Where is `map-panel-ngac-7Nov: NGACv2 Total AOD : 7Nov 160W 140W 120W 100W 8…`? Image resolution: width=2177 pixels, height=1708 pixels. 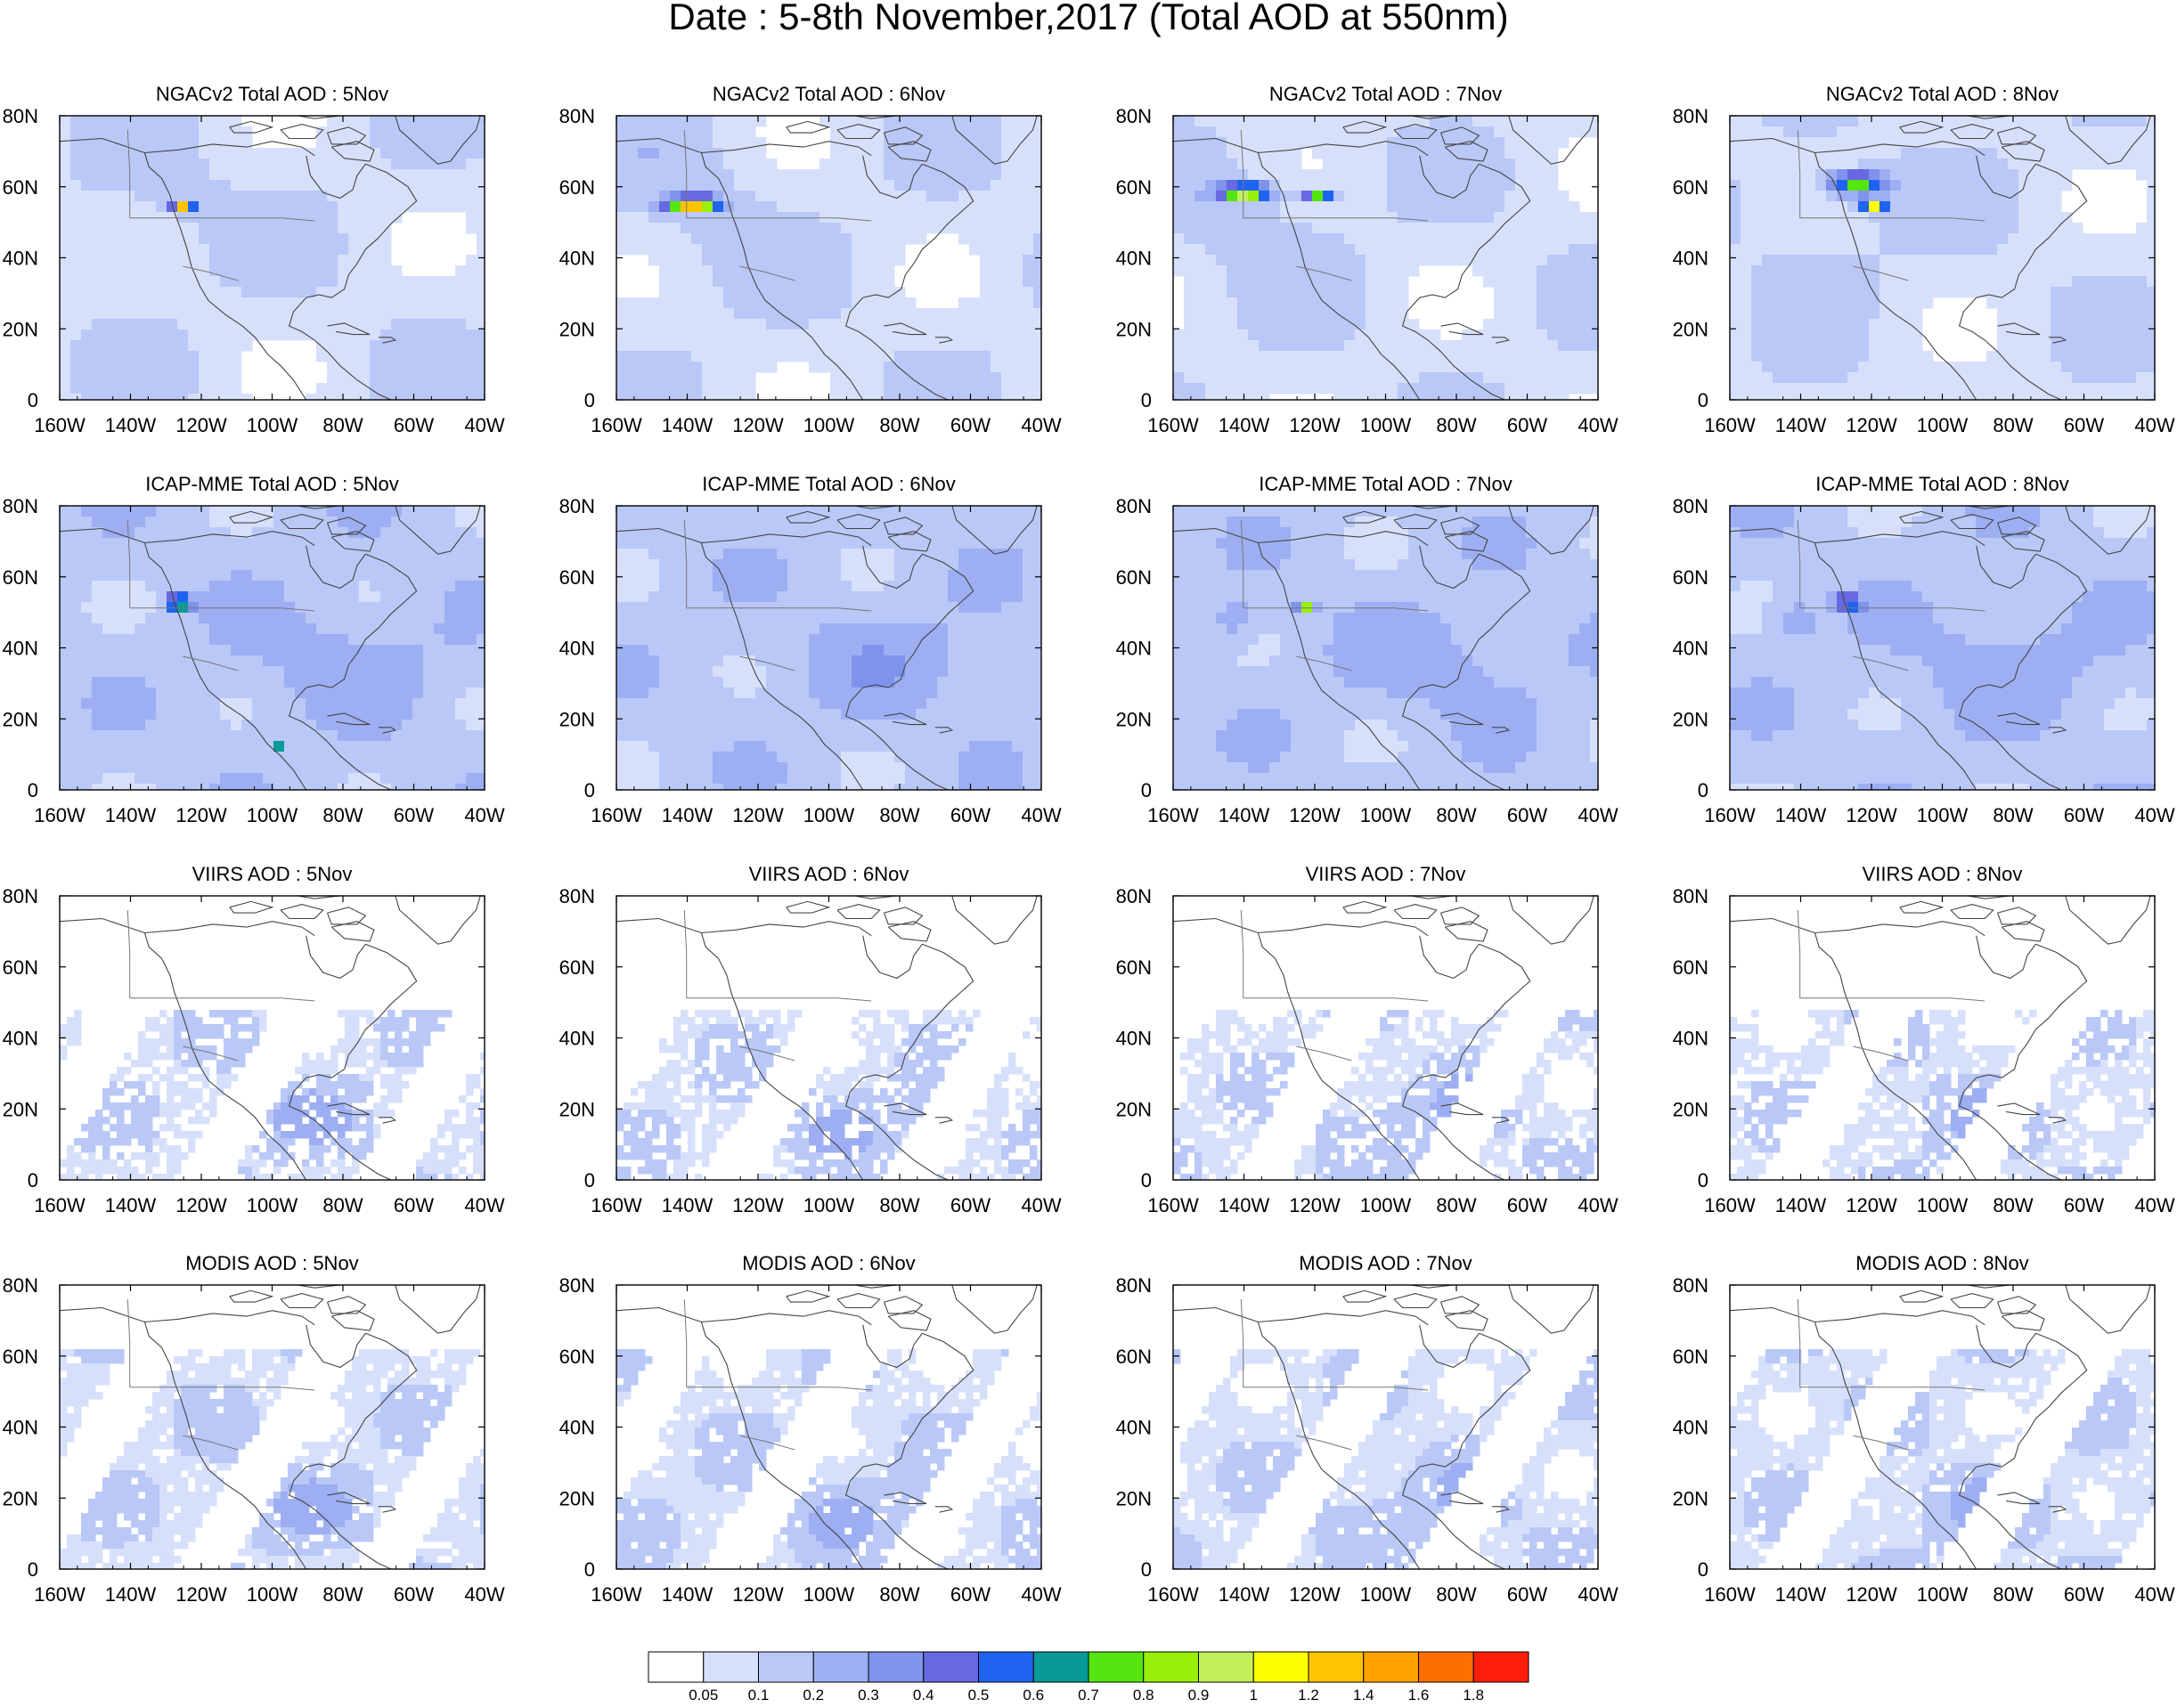 map-panel-ngac-7Nov: NGACv2 Total AOD : 7Nov 160W 140W 120W 100W 8… is located at coordinates (1367, 260).